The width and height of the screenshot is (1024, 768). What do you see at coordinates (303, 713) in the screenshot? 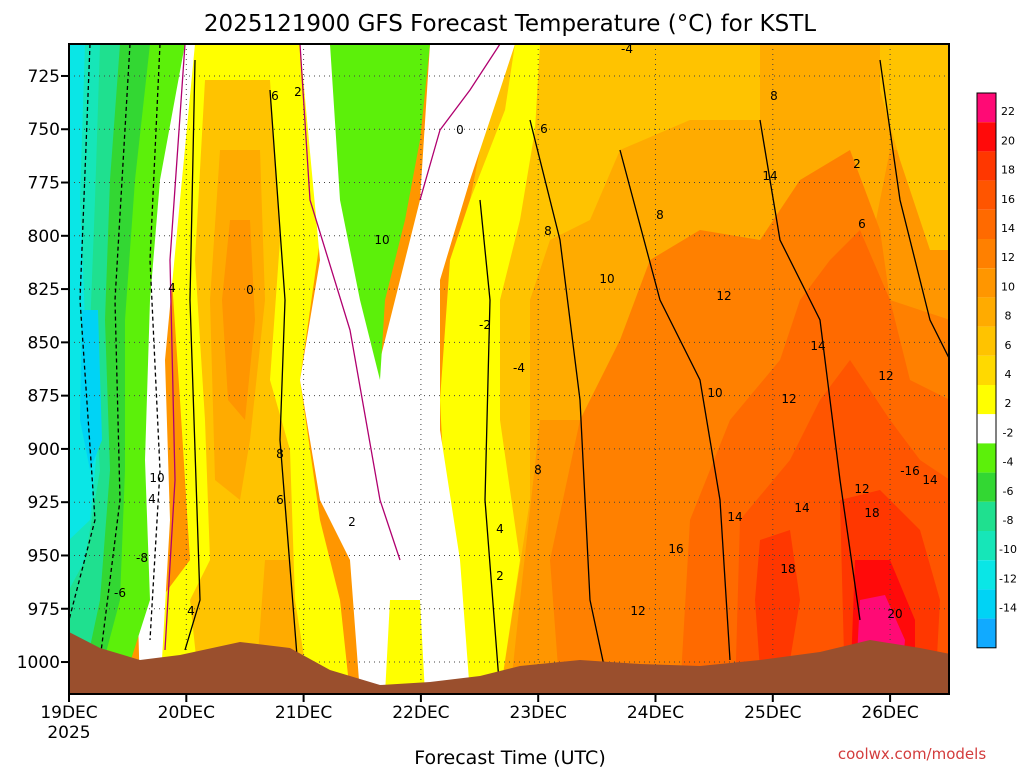
I see `x-tick-label: 21DEC` at bounding box center [303, 713].